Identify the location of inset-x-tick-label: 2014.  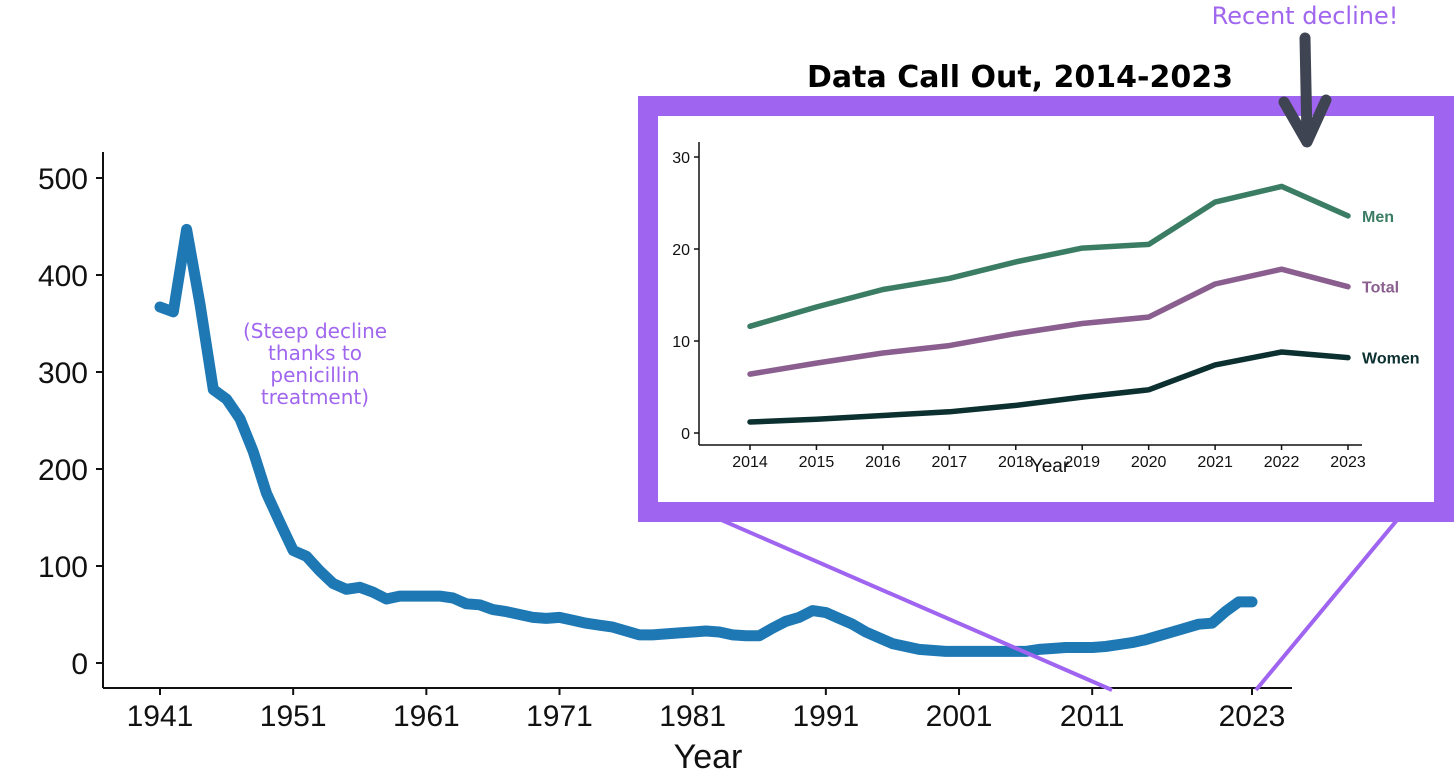
(750, 462).